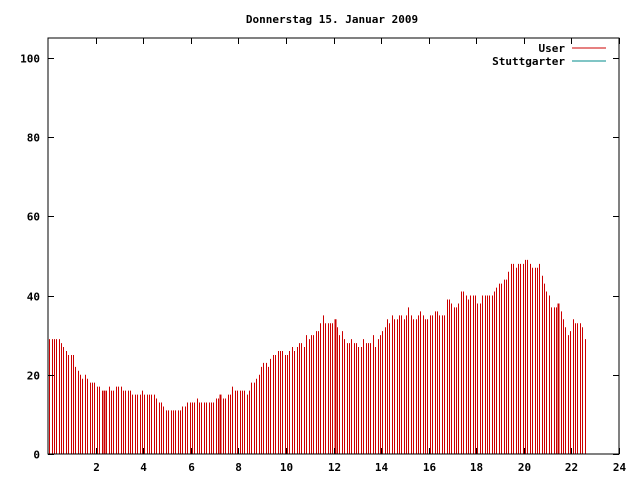 The width and height of the screenshot is (640, 480). What do you see at coordinates (36, 455) in the screenshot?
I see `y-tick-label: 0` at bounding box center [36, 455].